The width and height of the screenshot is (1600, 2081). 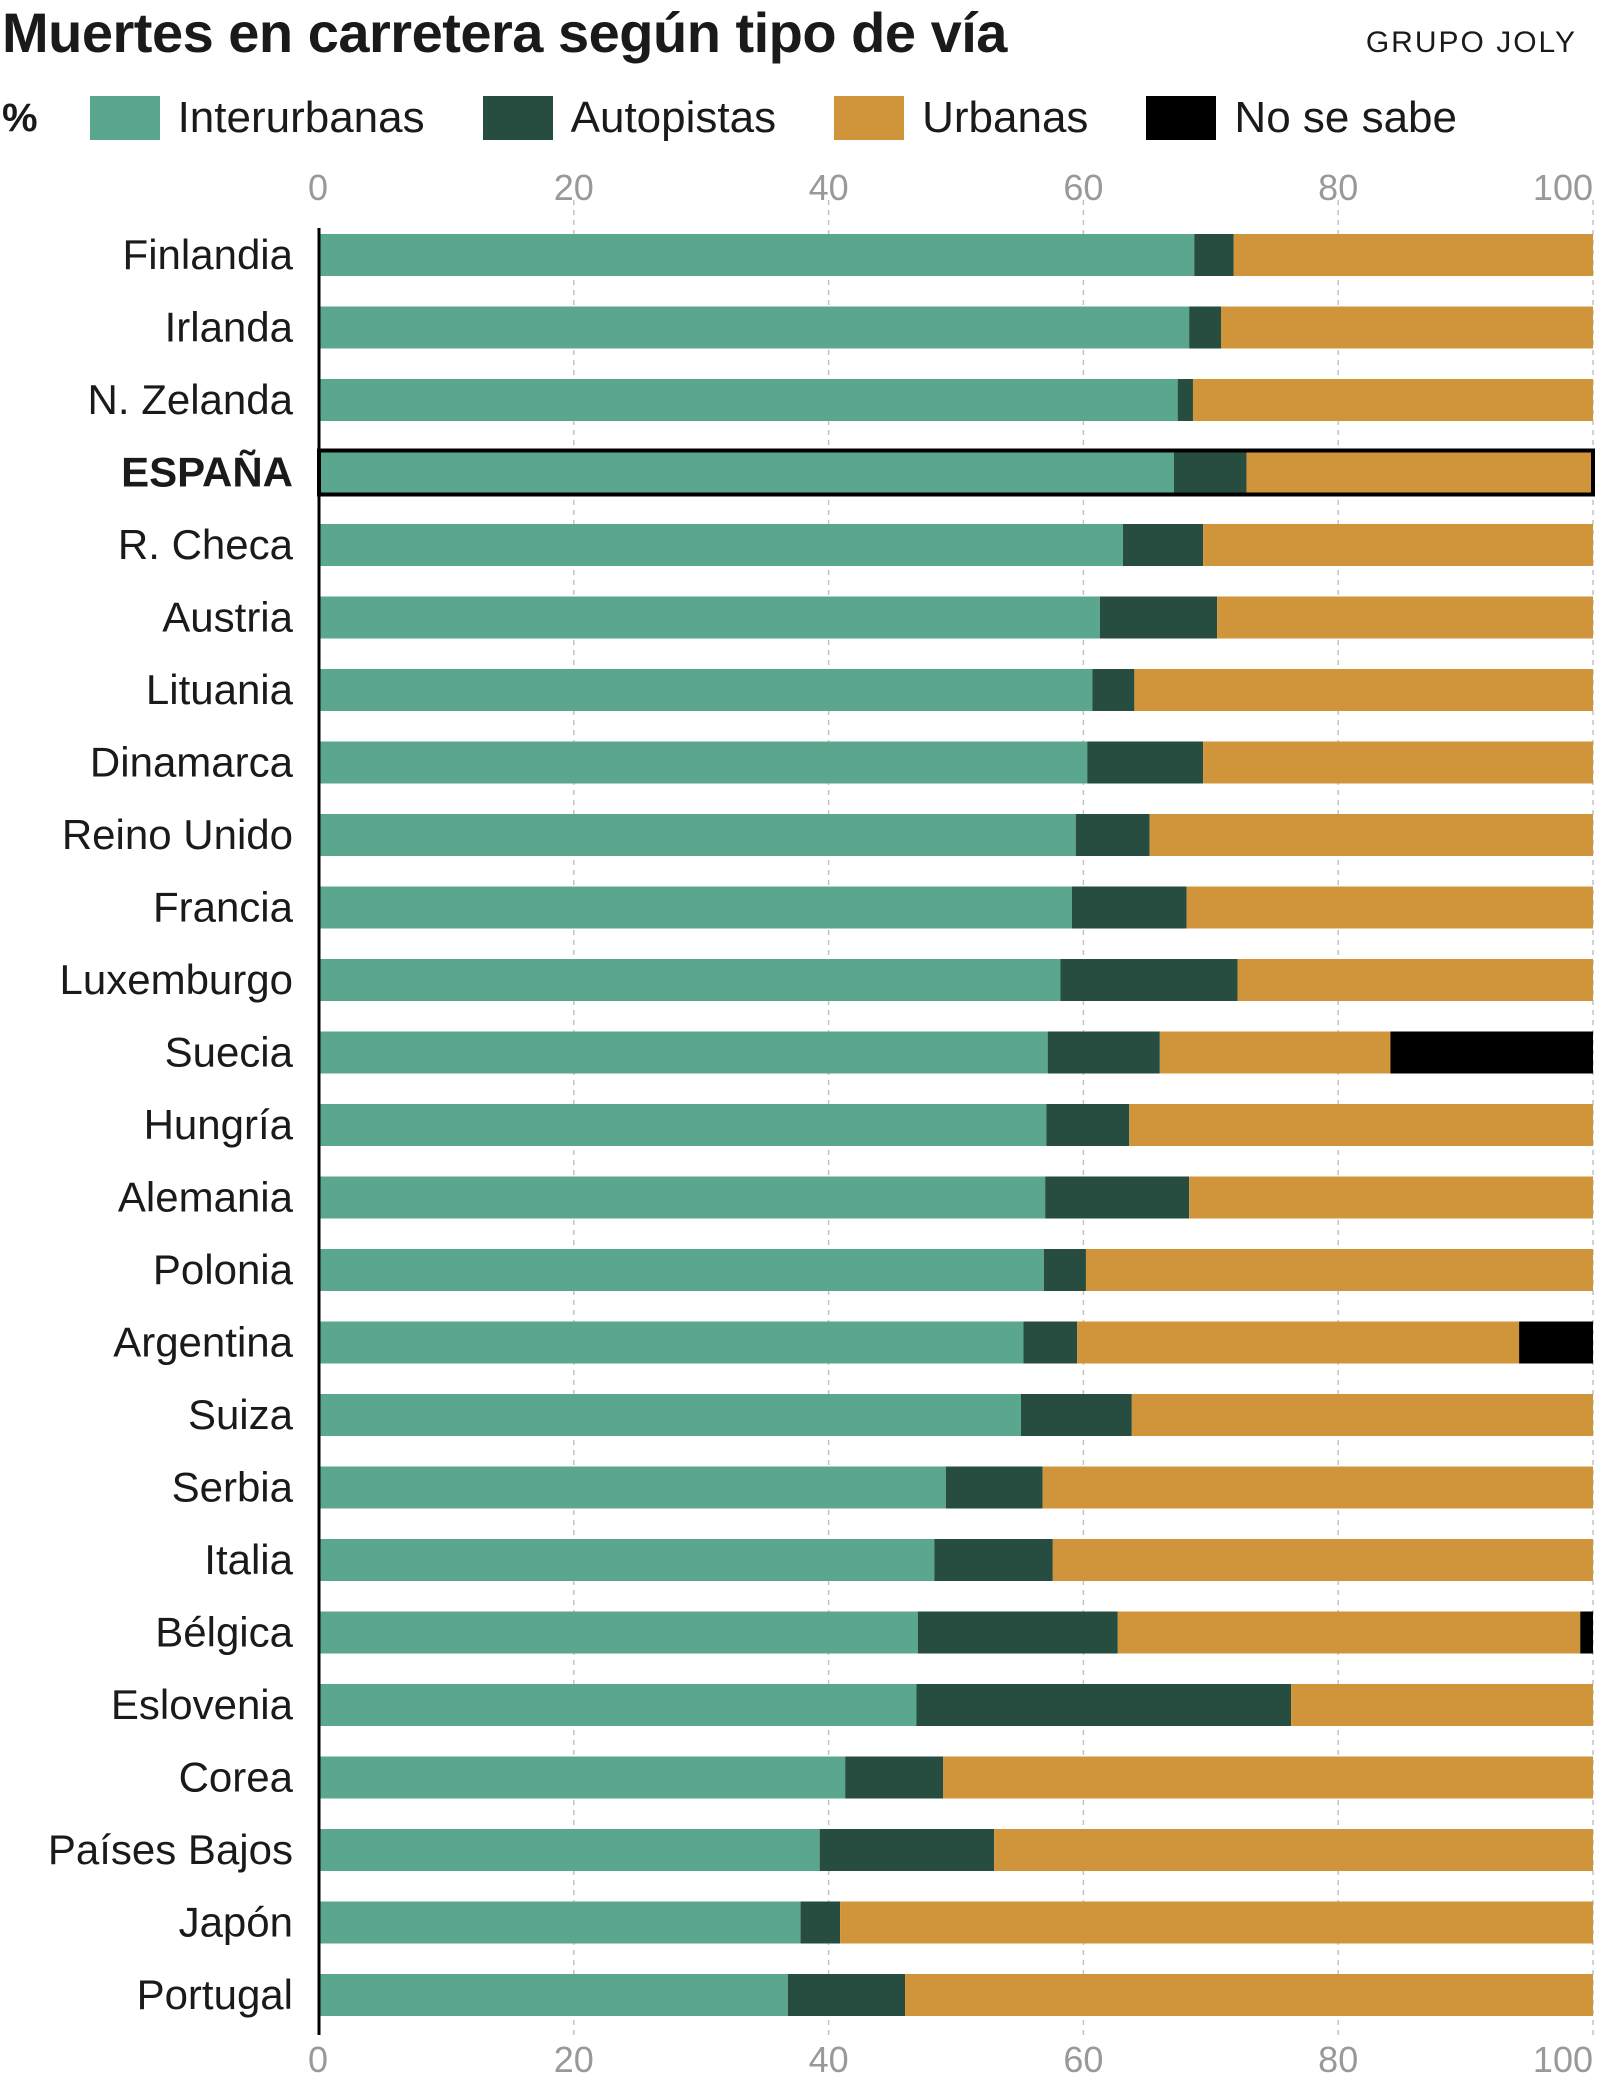 I want to click on legend-swatch-urbanas, so click(x=869, y=118).